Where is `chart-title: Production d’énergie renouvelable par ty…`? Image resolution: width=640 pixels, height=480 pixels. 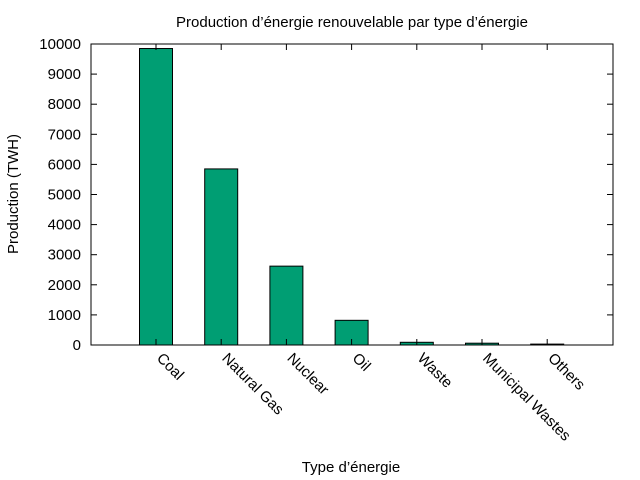 chart-title: Production d’énergie renouvelable par ty… is located at coordinates (352, 22).